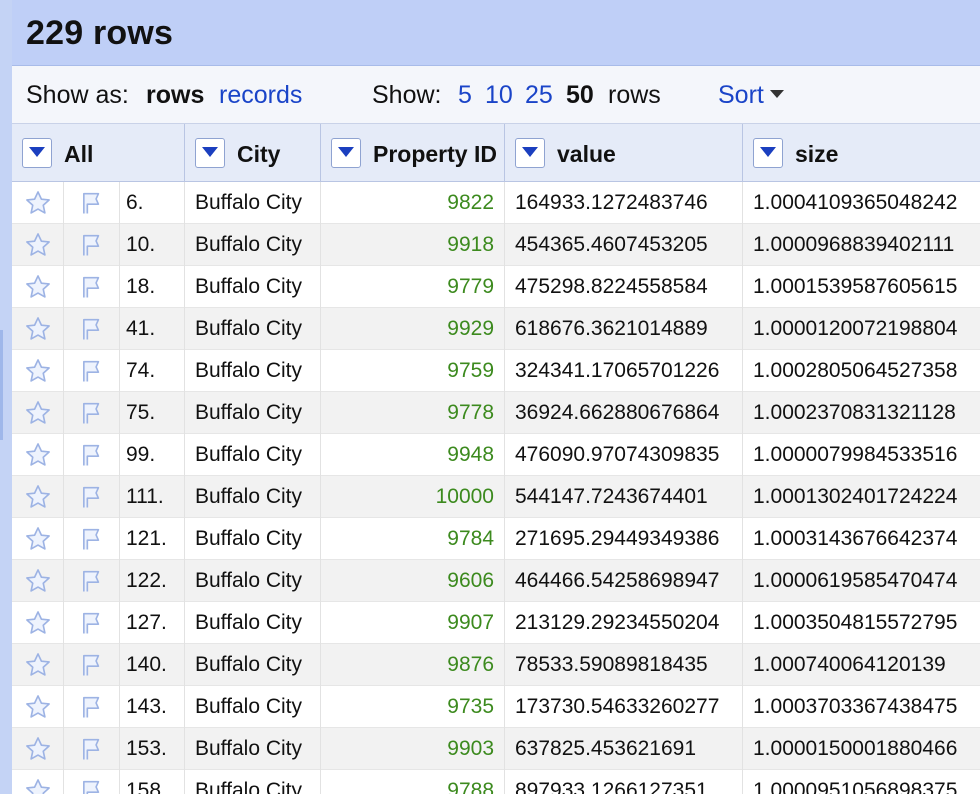 The width and height of the screenshot is (980, 794). I want to click on property-id-cell: 9778, so click(413, 413).